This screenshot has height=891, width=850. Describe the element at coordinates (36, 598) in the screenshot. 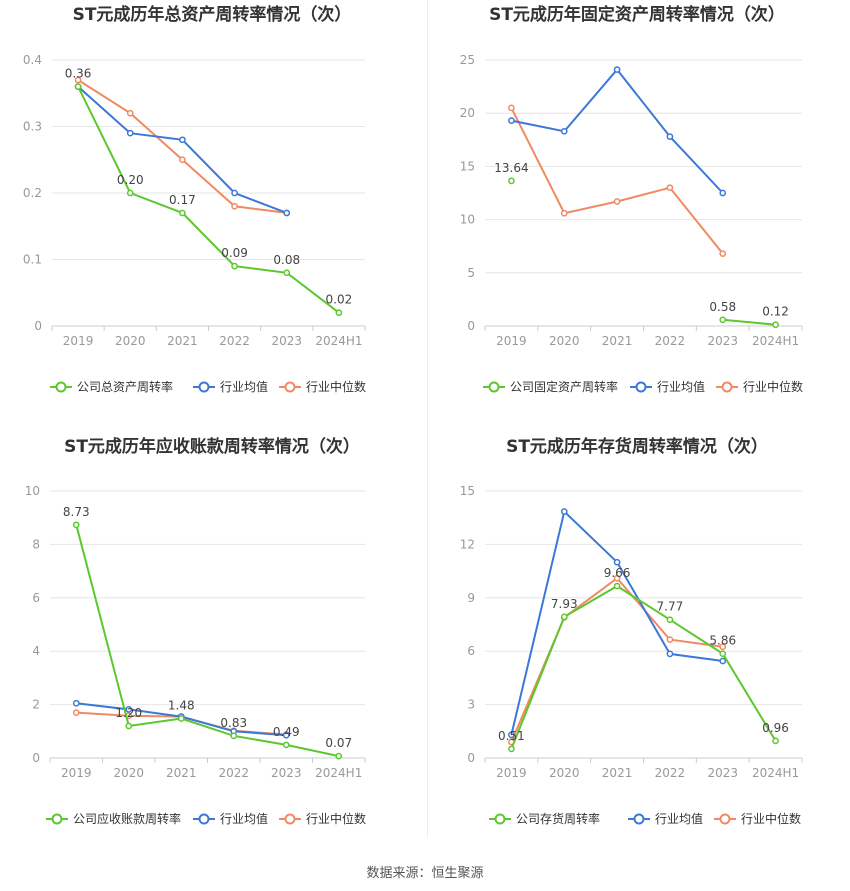

I see `y-tick-label: 6` at that location.